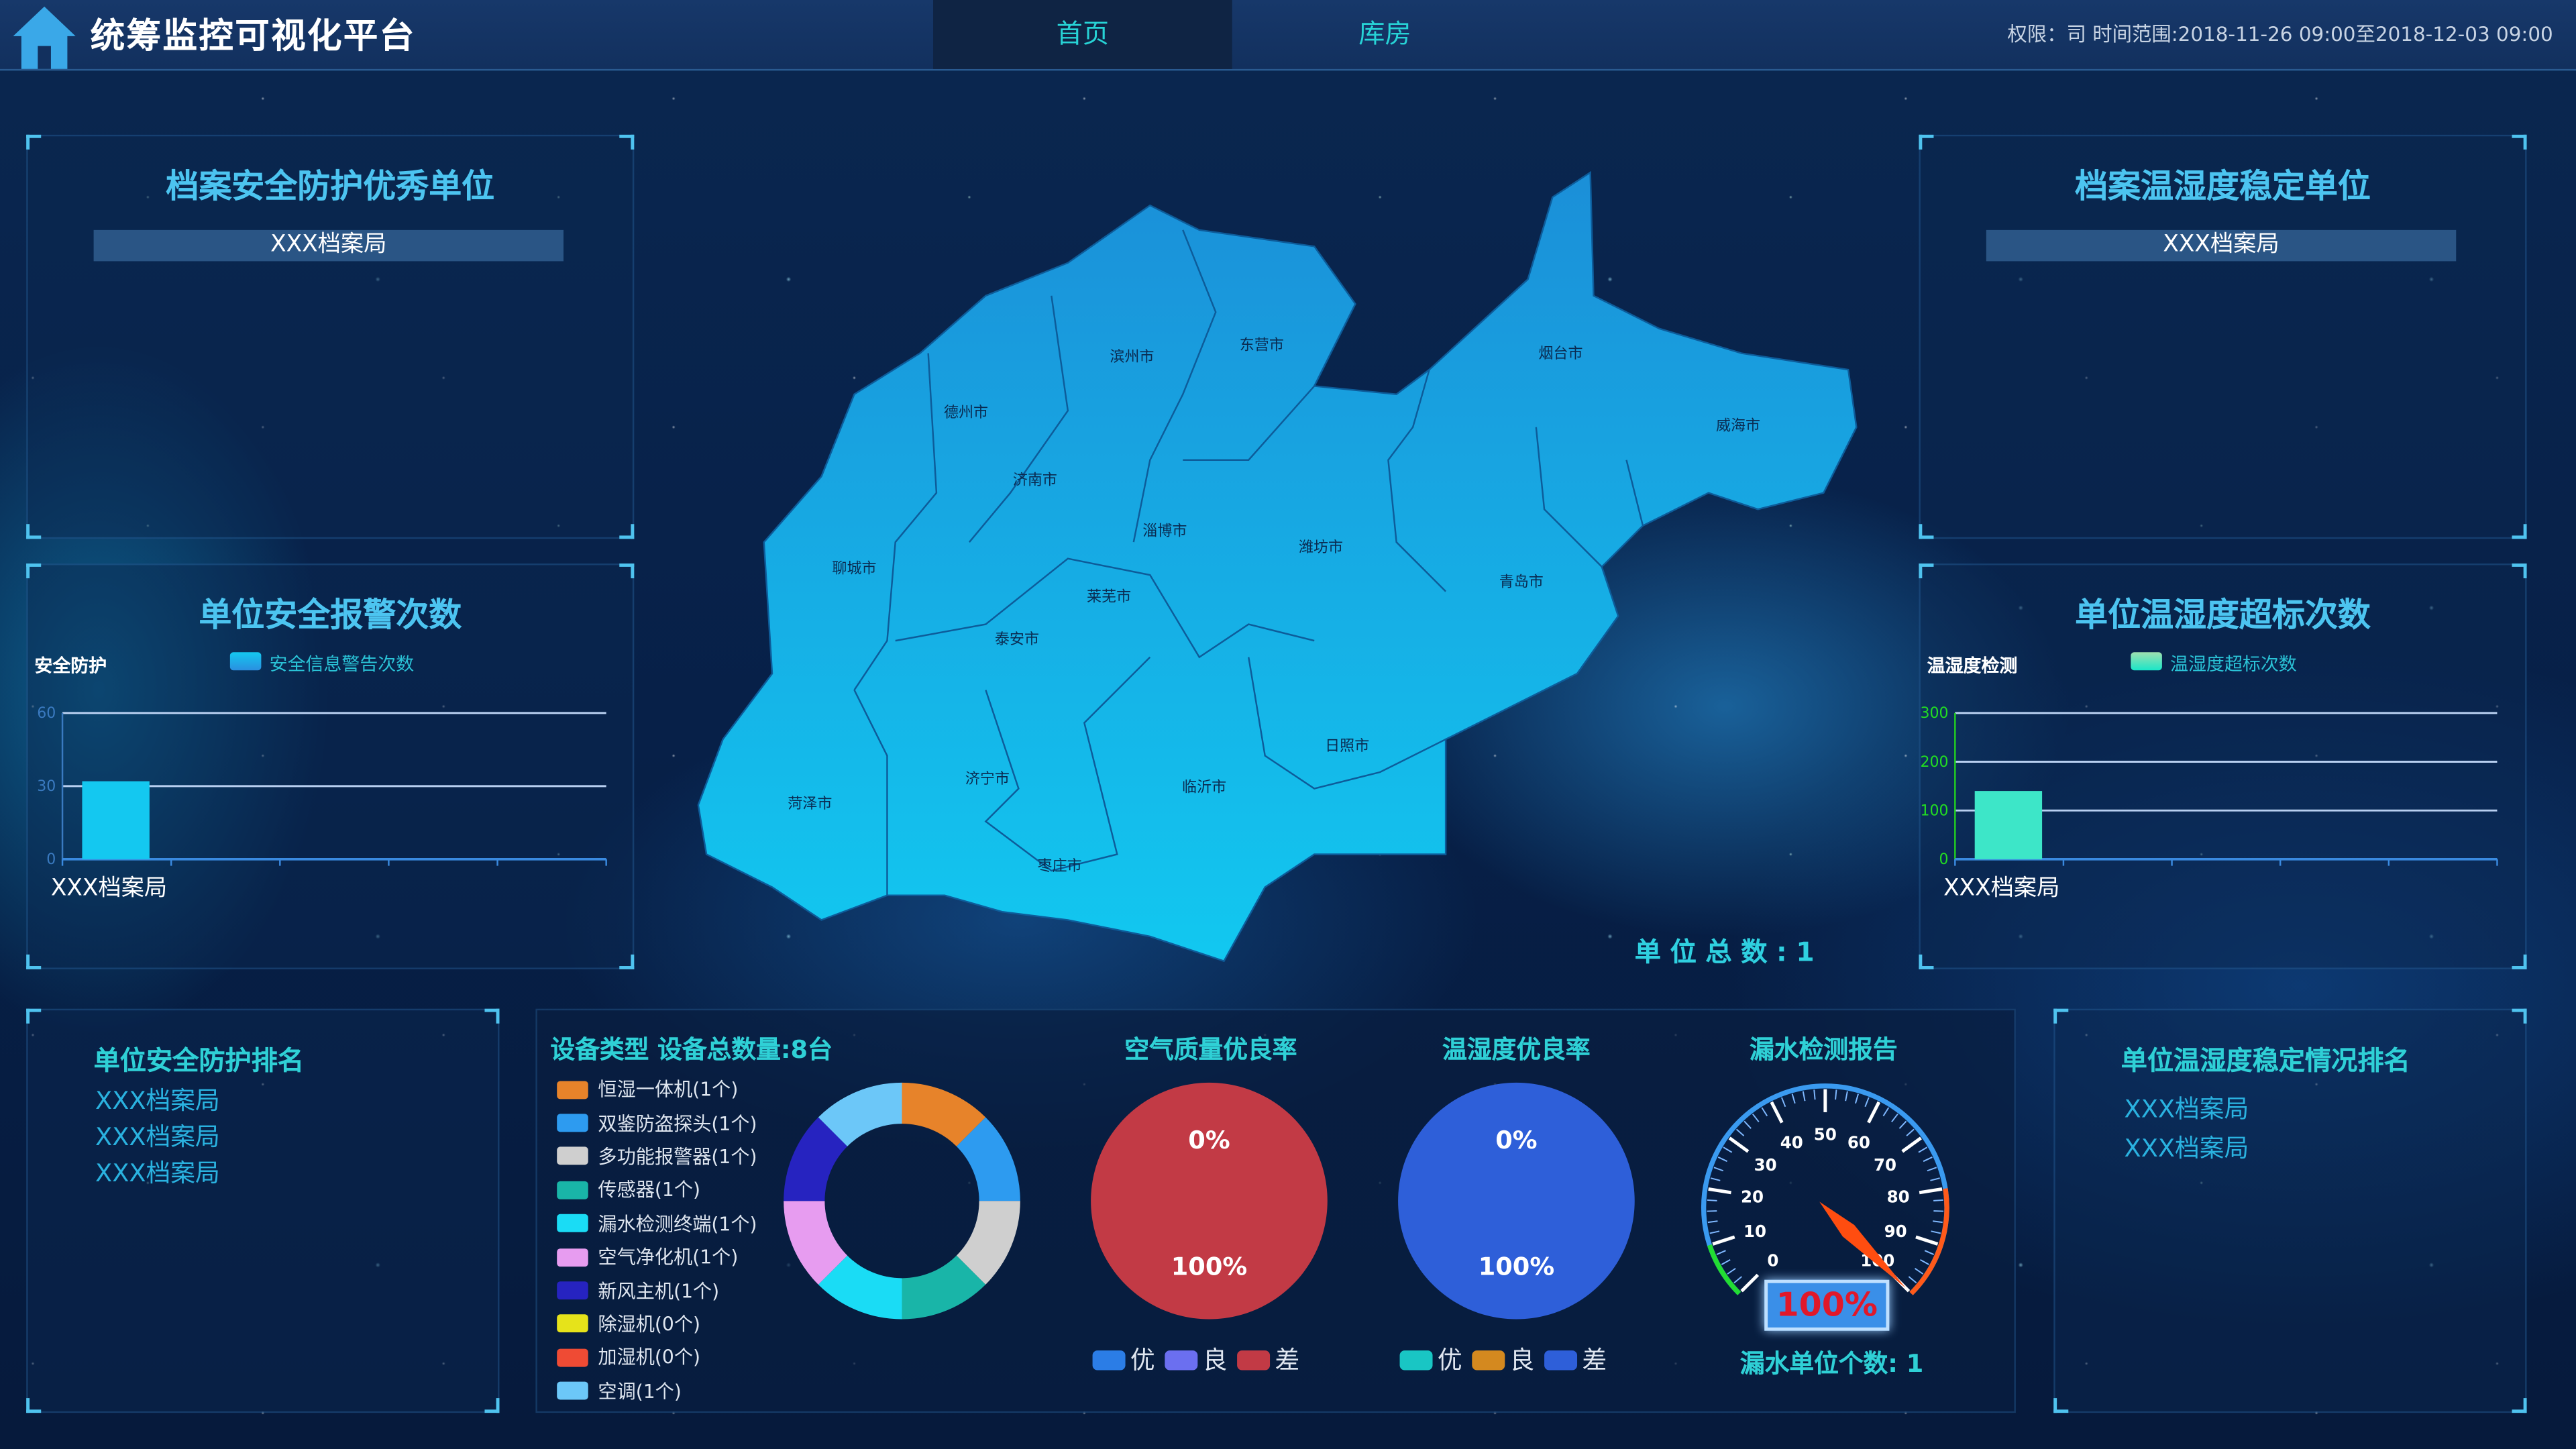 Image resolution: width=2576 pixels, height=1449 pixels. I want to click on y-axis-name: 安全防护, so click(70, 666).